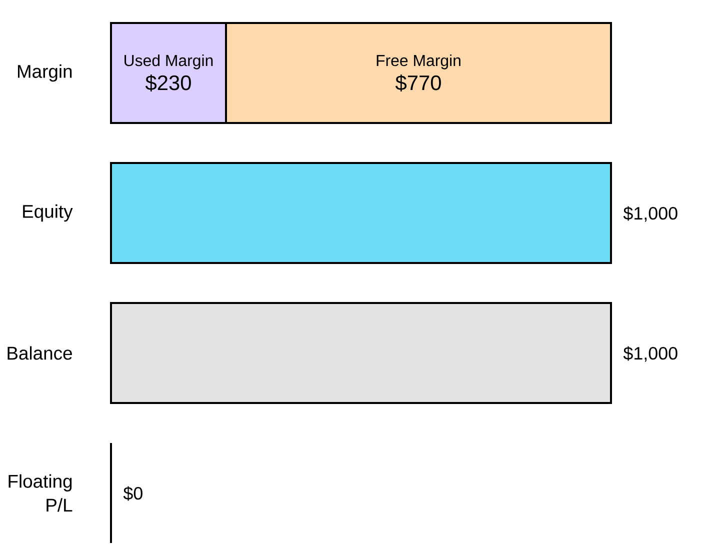 This screenshot has height=555, width=704. I want to click on data-label: $770, so click(418, 83).